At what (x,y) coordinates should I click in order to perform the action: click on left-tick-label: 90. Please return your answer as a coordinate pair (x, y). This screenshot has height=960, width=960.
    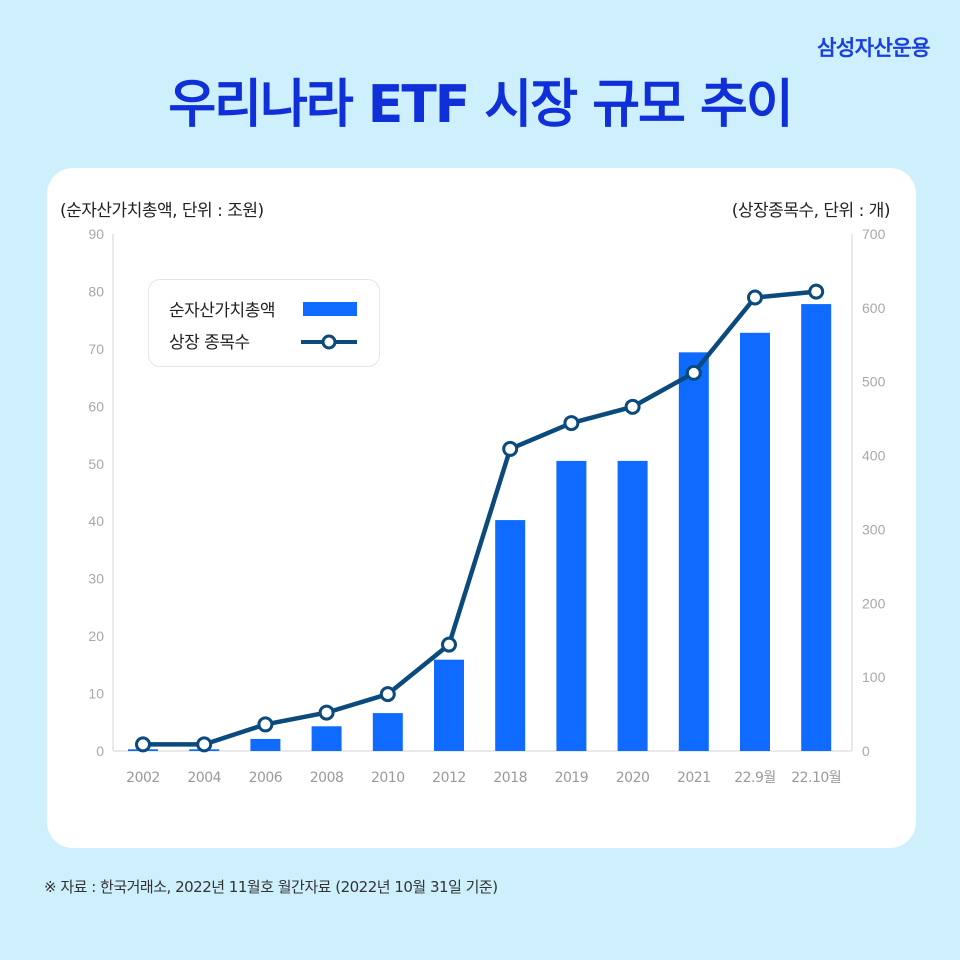
    Looking at the image, I should click on (96, 234).